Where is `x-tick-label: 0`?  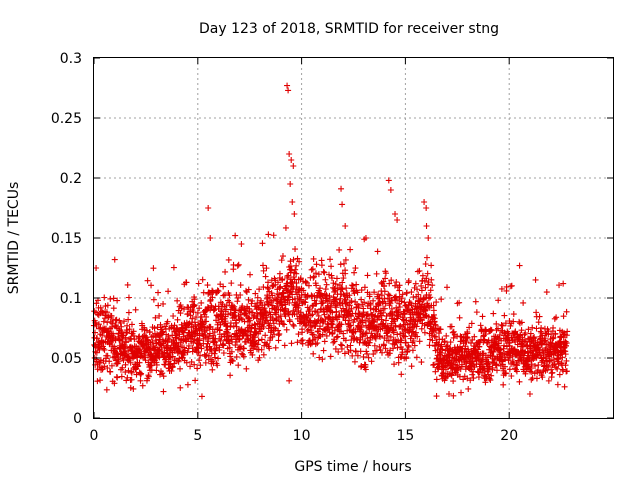 x-tick-label: 0 is located at coordinates (94, 436).